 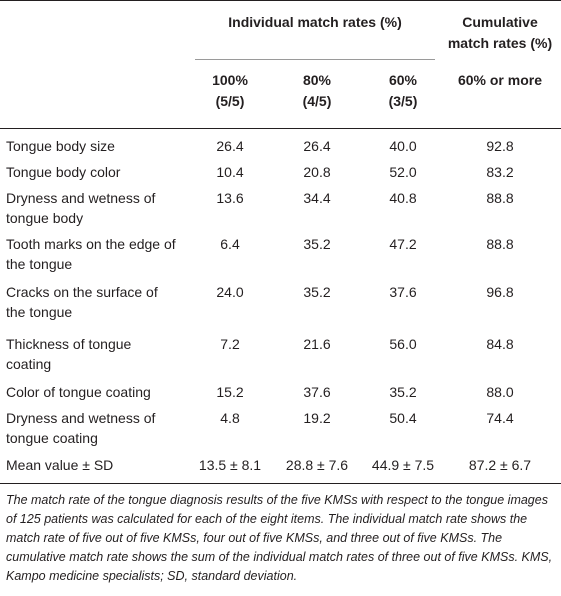 What do you see at coordinates (403, 80) in the screenshot?
I see `subheader-60-pct: 60%` at bounding box center [403, 80].